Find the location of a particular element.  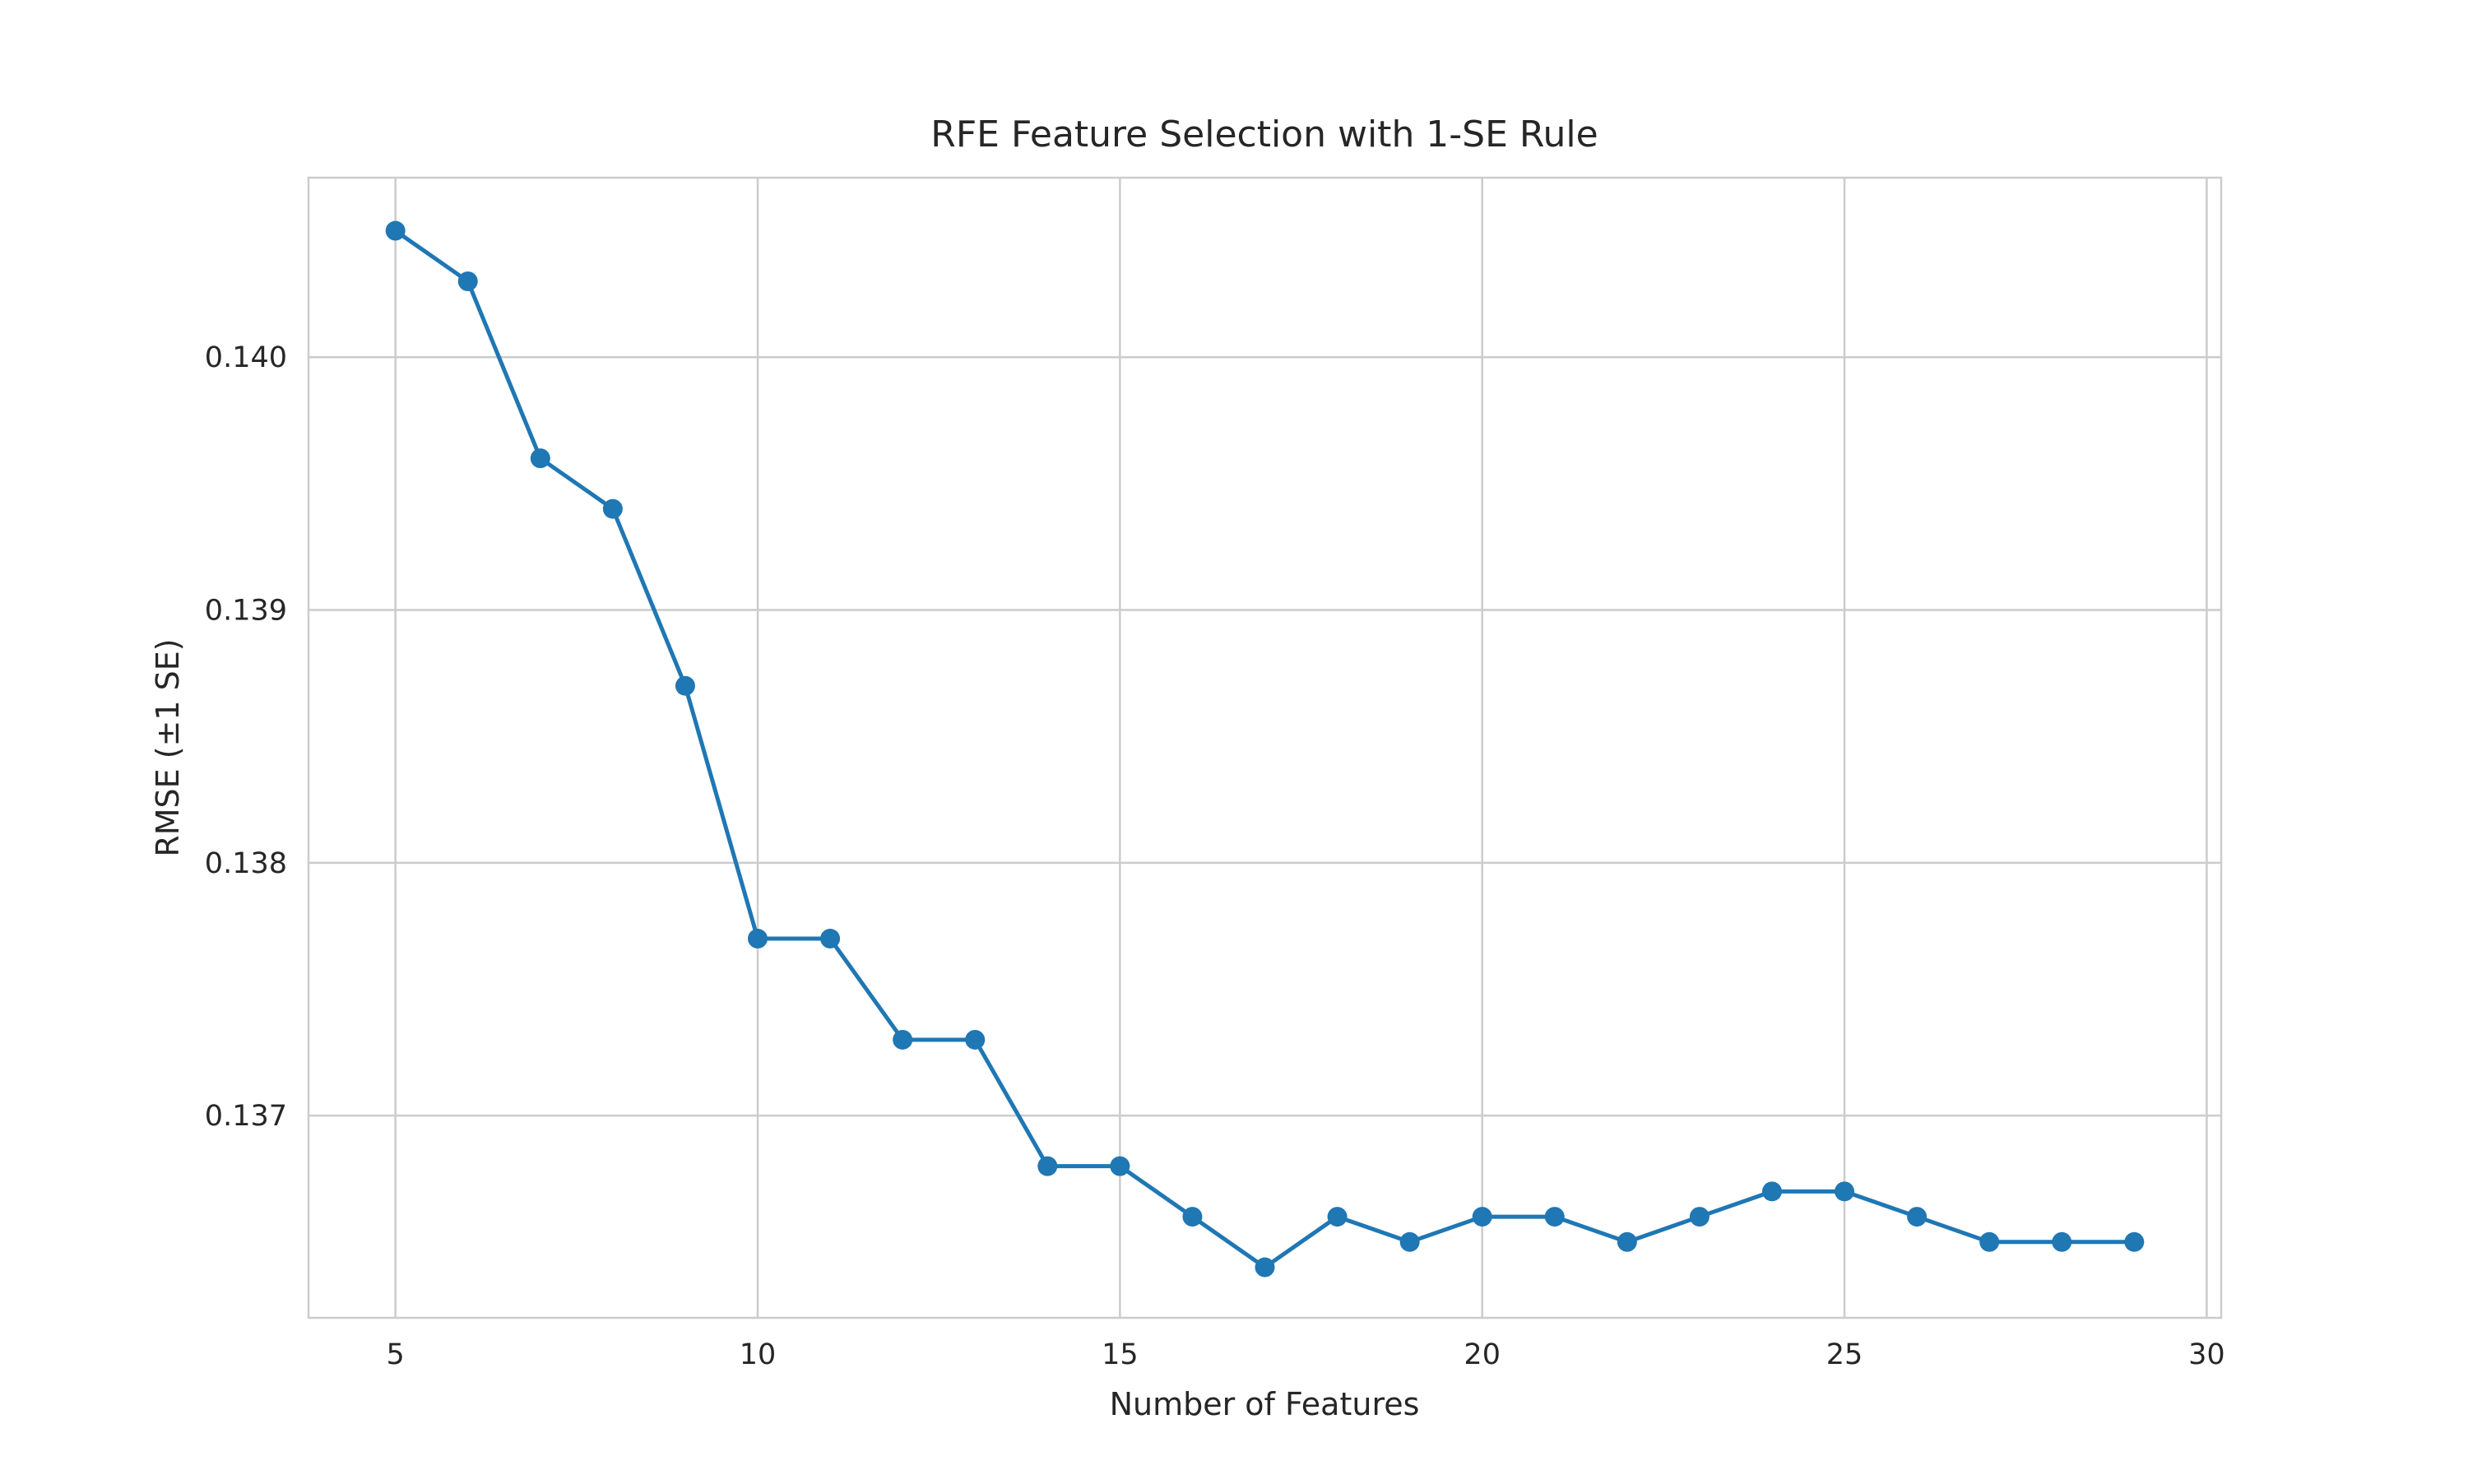

x-tick-label: 30 is located at coordinates (2206, 1354).